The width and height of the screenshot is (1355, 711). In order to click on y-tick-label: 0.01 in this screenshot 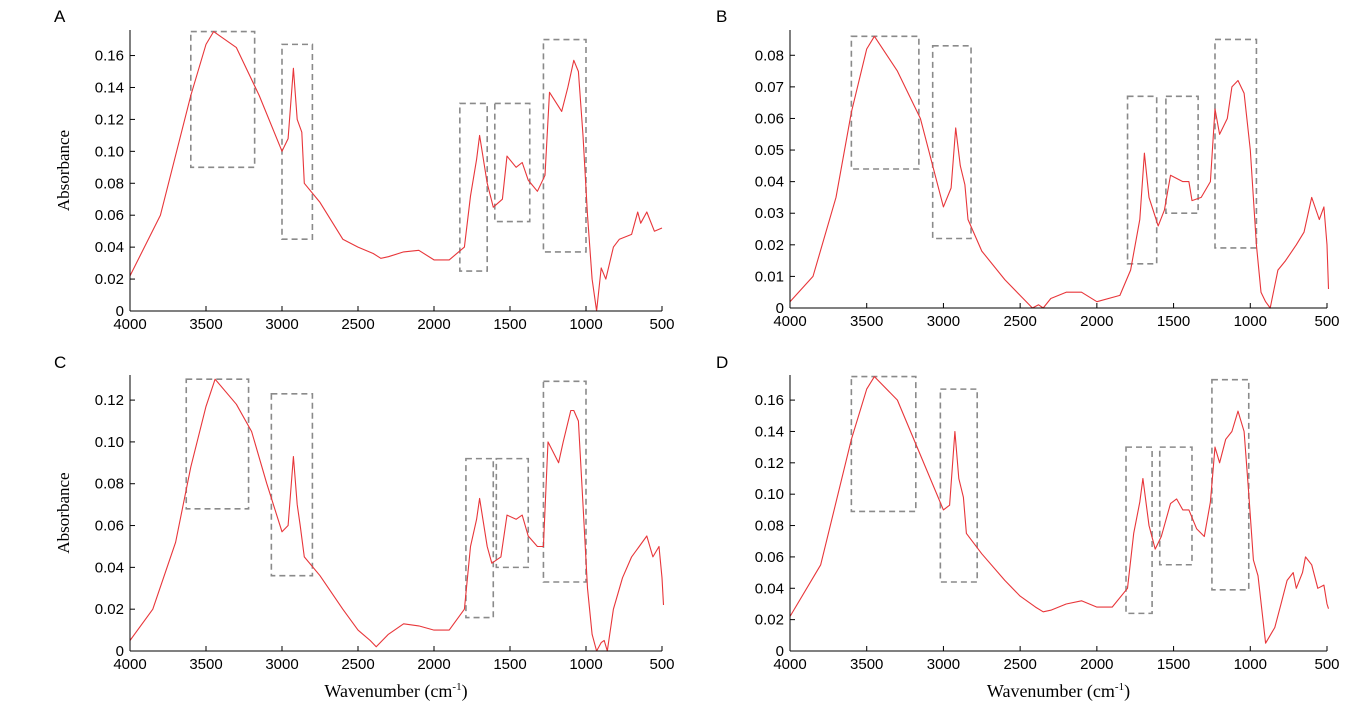, I will do `click(769, 276)`.